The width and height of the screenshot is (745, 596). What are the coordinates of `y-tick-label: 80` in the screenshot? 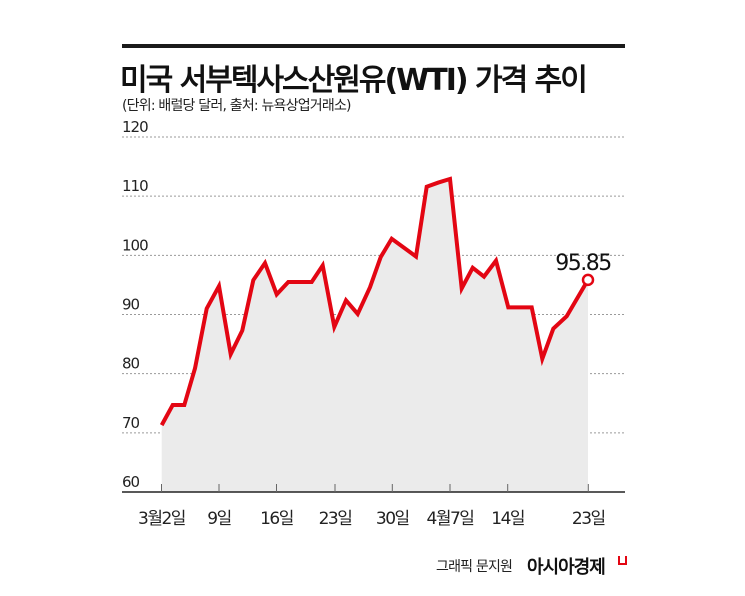 It's located at (131, 364).